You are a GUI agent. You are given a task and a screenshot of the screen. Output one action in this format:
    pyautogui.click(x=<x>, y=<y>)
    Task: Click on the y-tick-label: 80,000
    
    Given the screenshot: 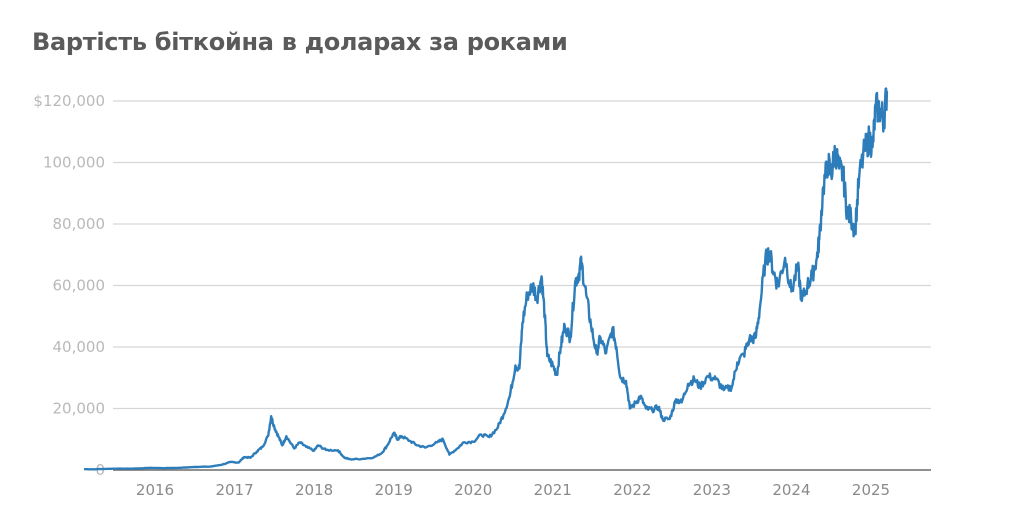 What is the action you would take?
    pyautogui.click(x=79, y=224)
    